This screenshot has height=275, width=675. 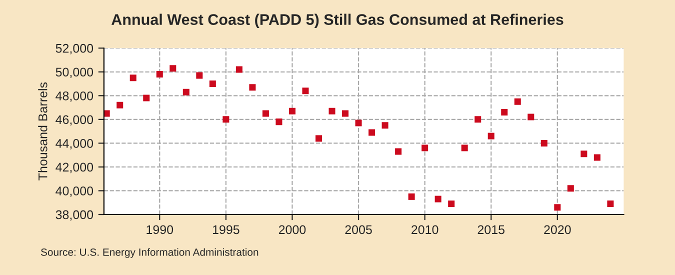 What do you see at coordinates (75, 73) in the screenshot?
I see `y-tick-label: 50,000` at bounding box center [75, 73].